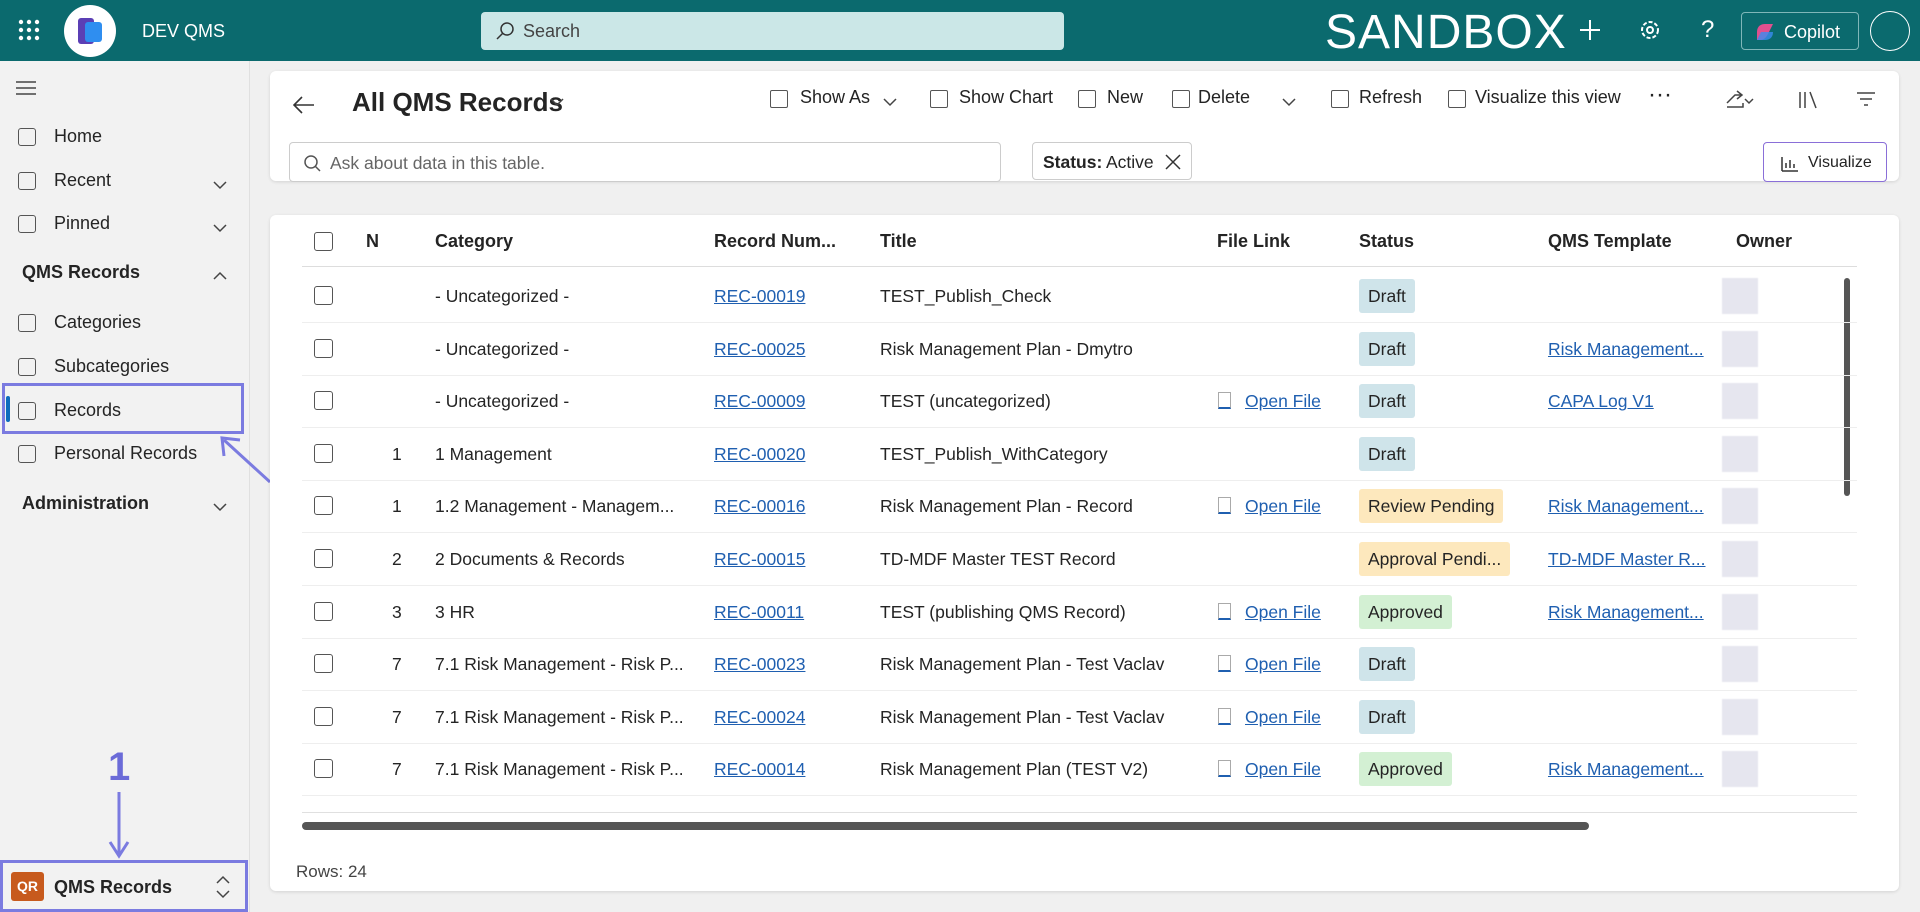 This screenshot has height=912, width=1920. I want to click on new-button, so click(1590, 30).